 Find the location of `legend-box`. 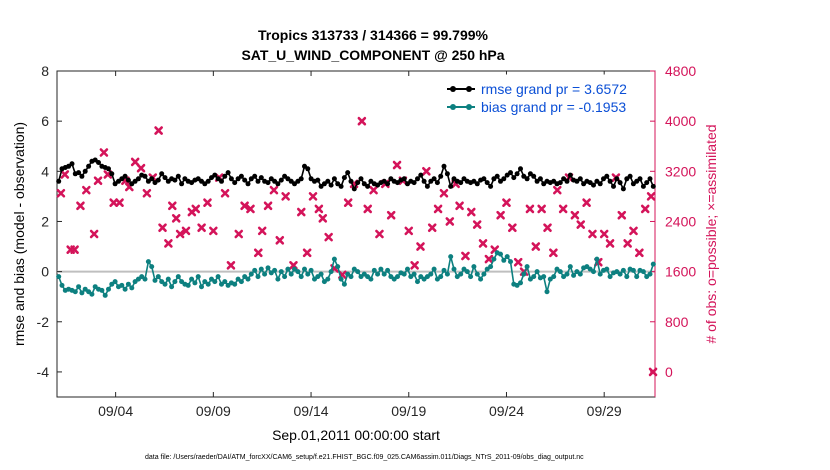

legend-box is located at coordinates (547, 96).